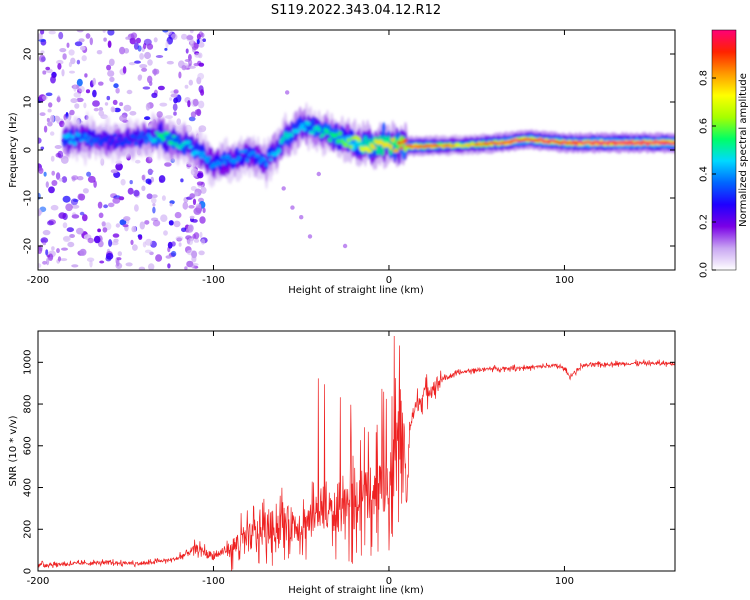  Describe the element at coordinates (743, 150) in the screenshot. I see `colorbar-label: Normalized spectral amplitude` at that location.